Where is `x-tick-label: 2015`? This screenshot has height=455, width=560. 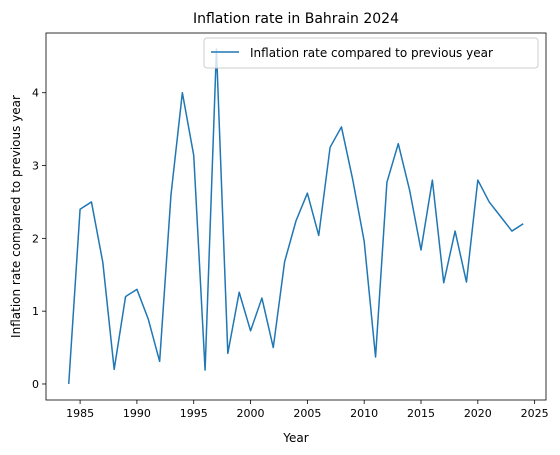
x-tick-label: 2015 is located at coordinates (421, 413).